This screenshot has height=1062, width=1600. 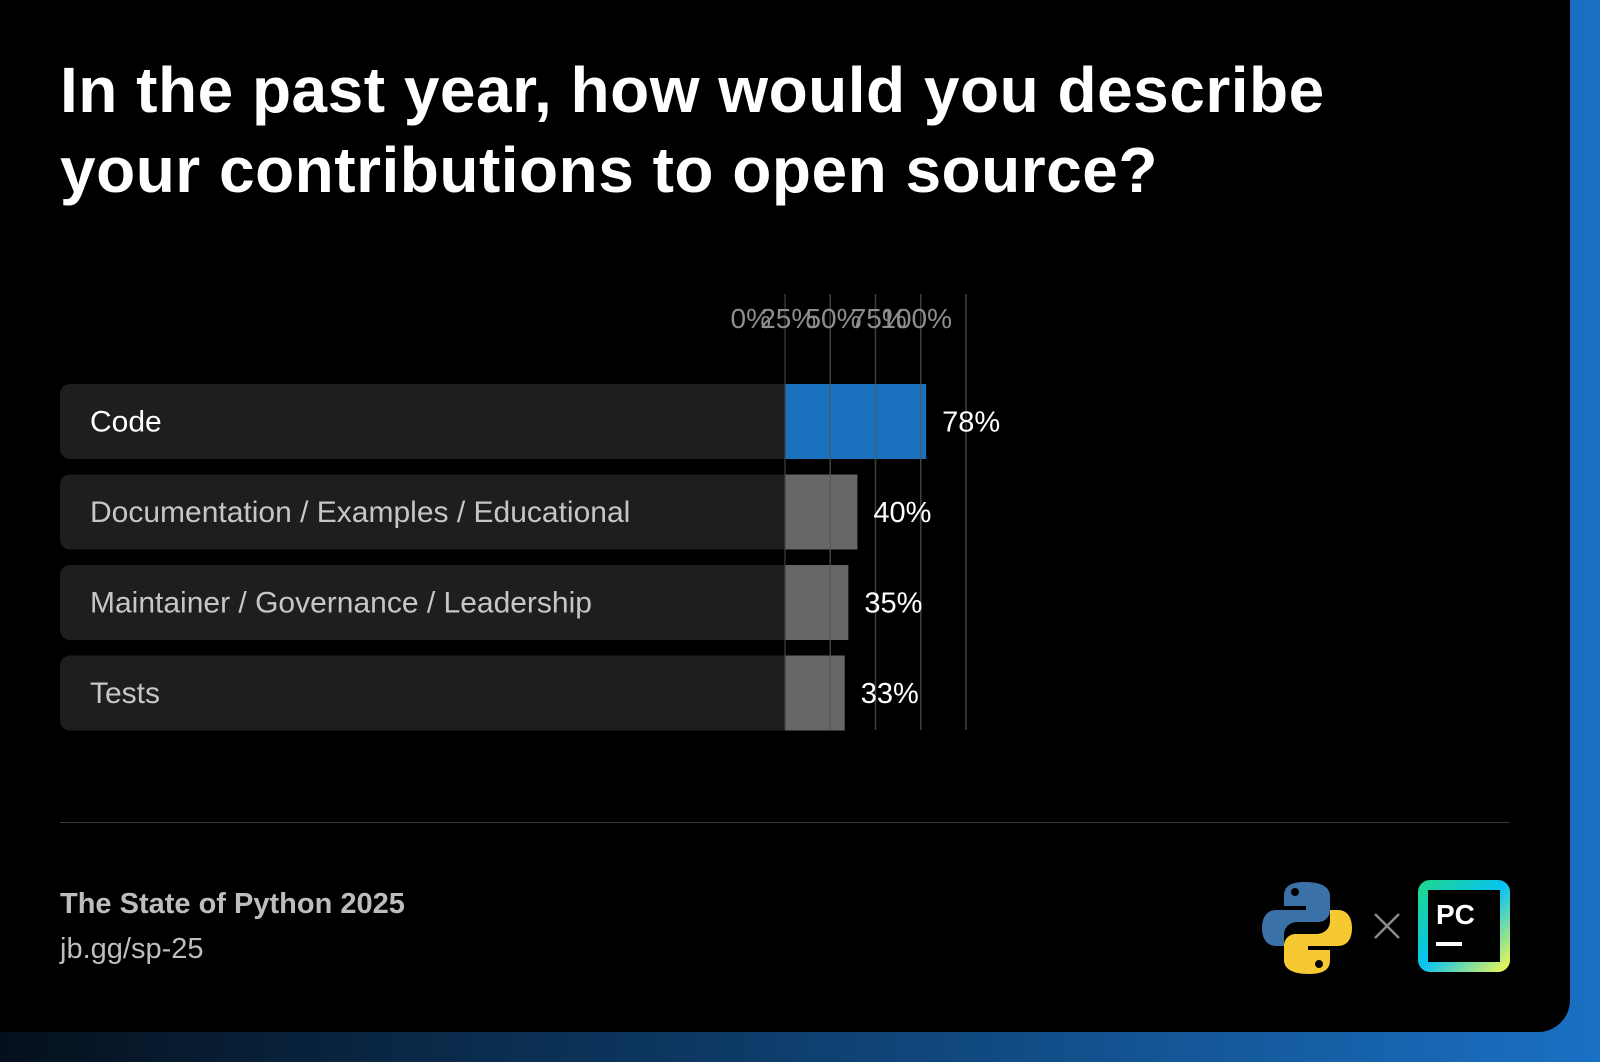 I want to click on python-logo-icon, so click(x=1307, y=928).